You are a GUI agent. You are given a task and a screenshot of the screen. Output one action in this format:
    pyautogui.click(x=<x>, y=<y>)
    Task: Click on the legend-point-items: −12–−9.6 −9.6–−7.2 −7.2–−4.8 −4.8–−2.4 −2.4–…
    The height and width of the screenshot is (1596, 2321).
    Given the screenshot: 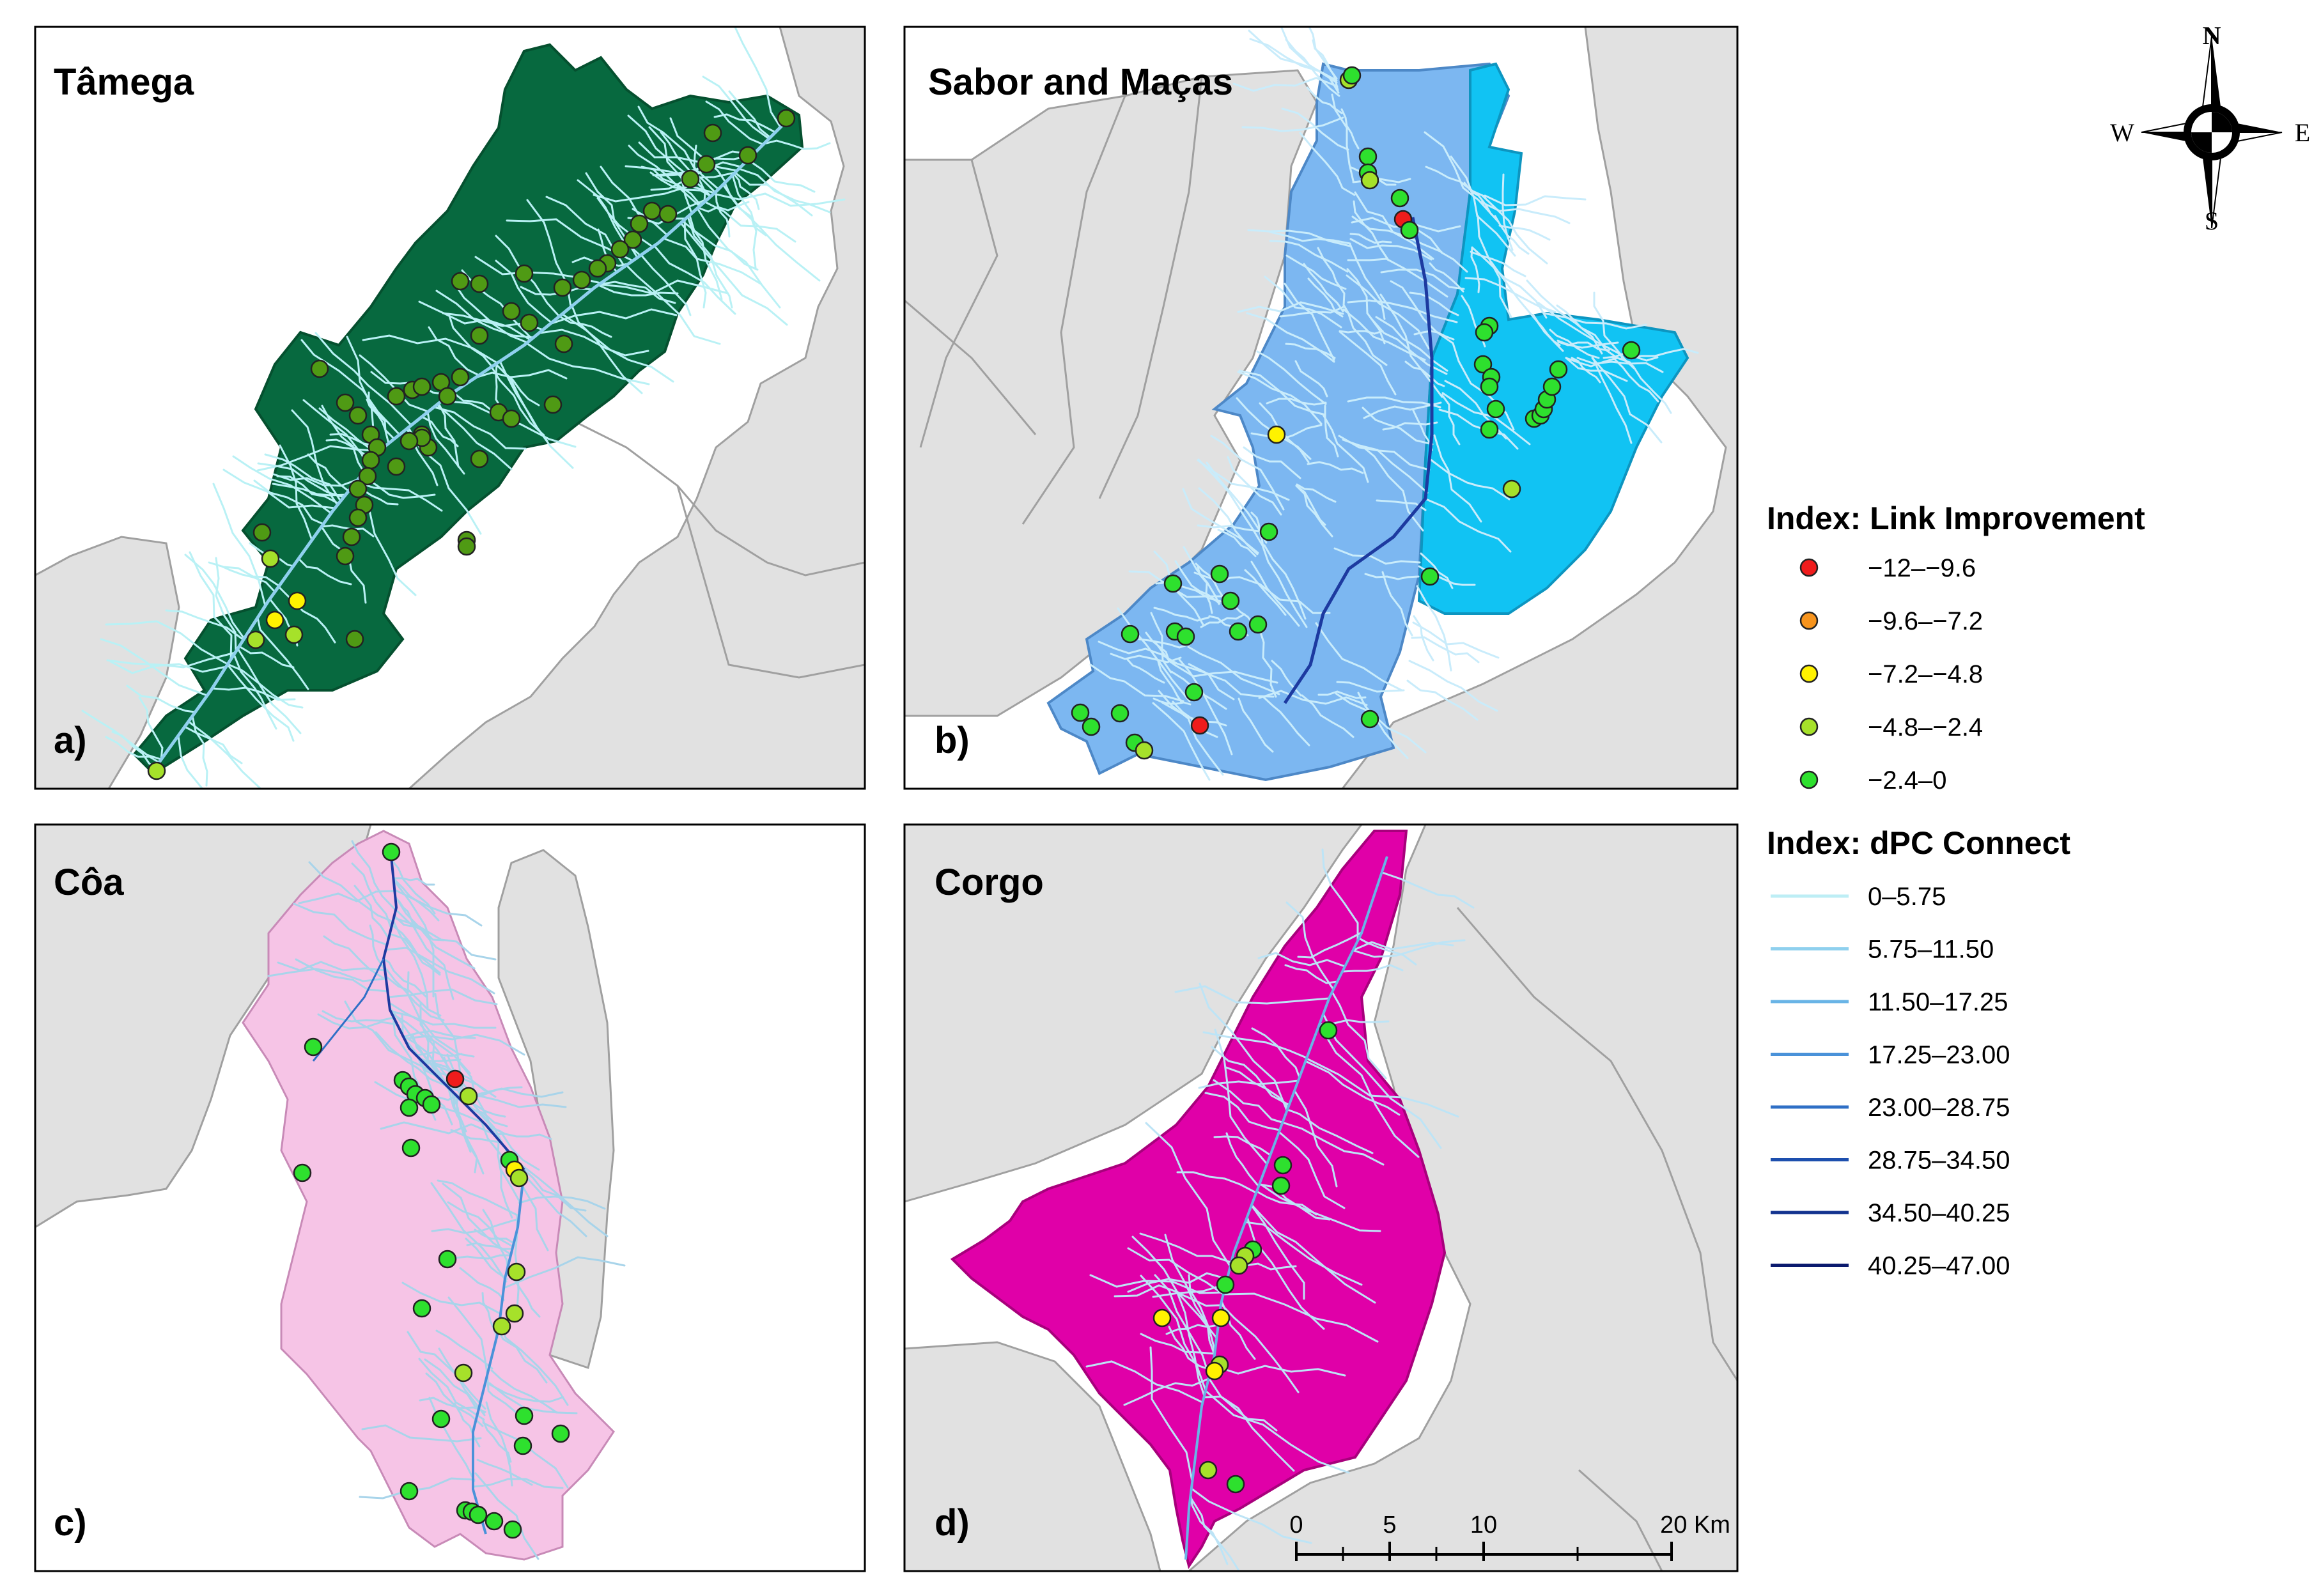 What is the action you would take?
    pyautogui.click(x=1891, y=674)
    